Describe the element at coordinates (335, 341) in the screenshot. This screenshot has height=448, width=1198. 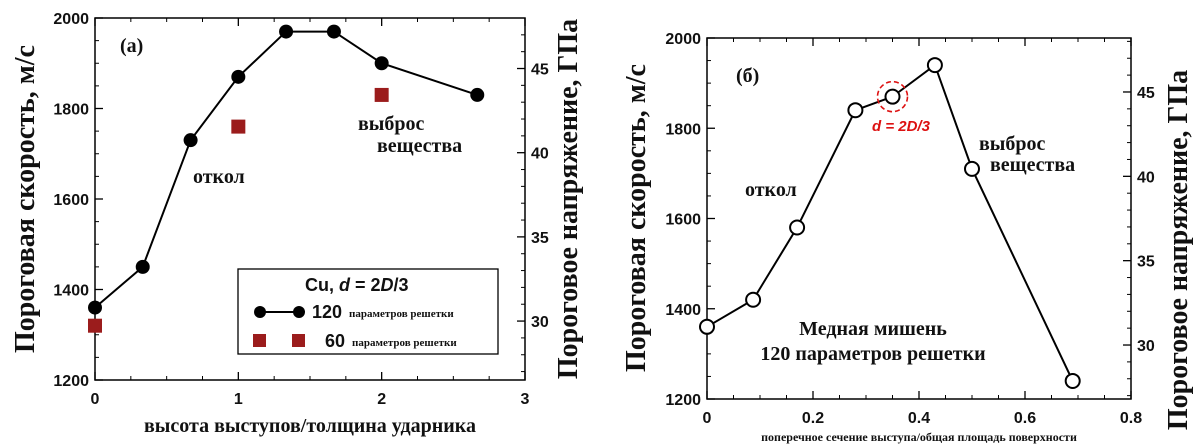
I see `legend-num-60: 60` at that location.